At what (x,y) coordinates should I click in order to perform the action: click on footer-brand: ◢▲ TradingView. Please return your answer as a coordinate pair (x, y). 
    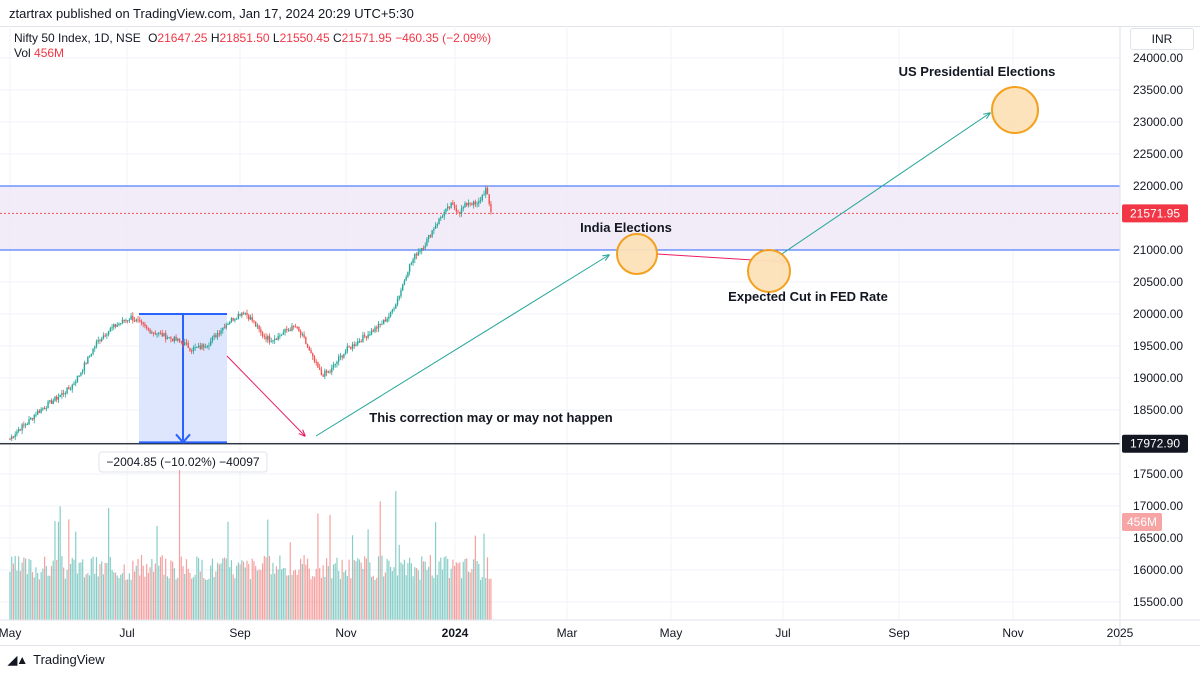
    Looking at the image, I should click on (56, 659).